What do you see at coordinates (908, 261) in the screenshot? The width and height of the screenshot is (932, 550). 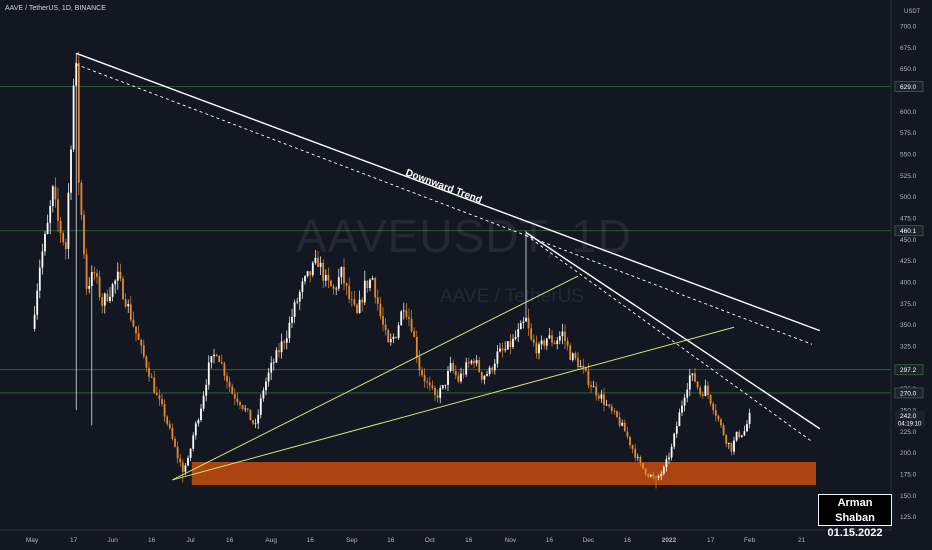 I see `y-tick-label: 425.0` at bounding box center [908, 261].